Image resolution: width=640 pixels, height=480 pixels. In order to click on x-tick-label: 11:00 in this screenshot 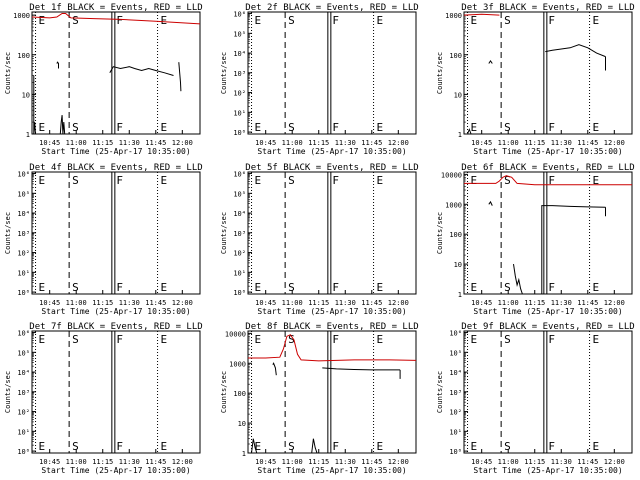, I will do `click(292, 143)`.